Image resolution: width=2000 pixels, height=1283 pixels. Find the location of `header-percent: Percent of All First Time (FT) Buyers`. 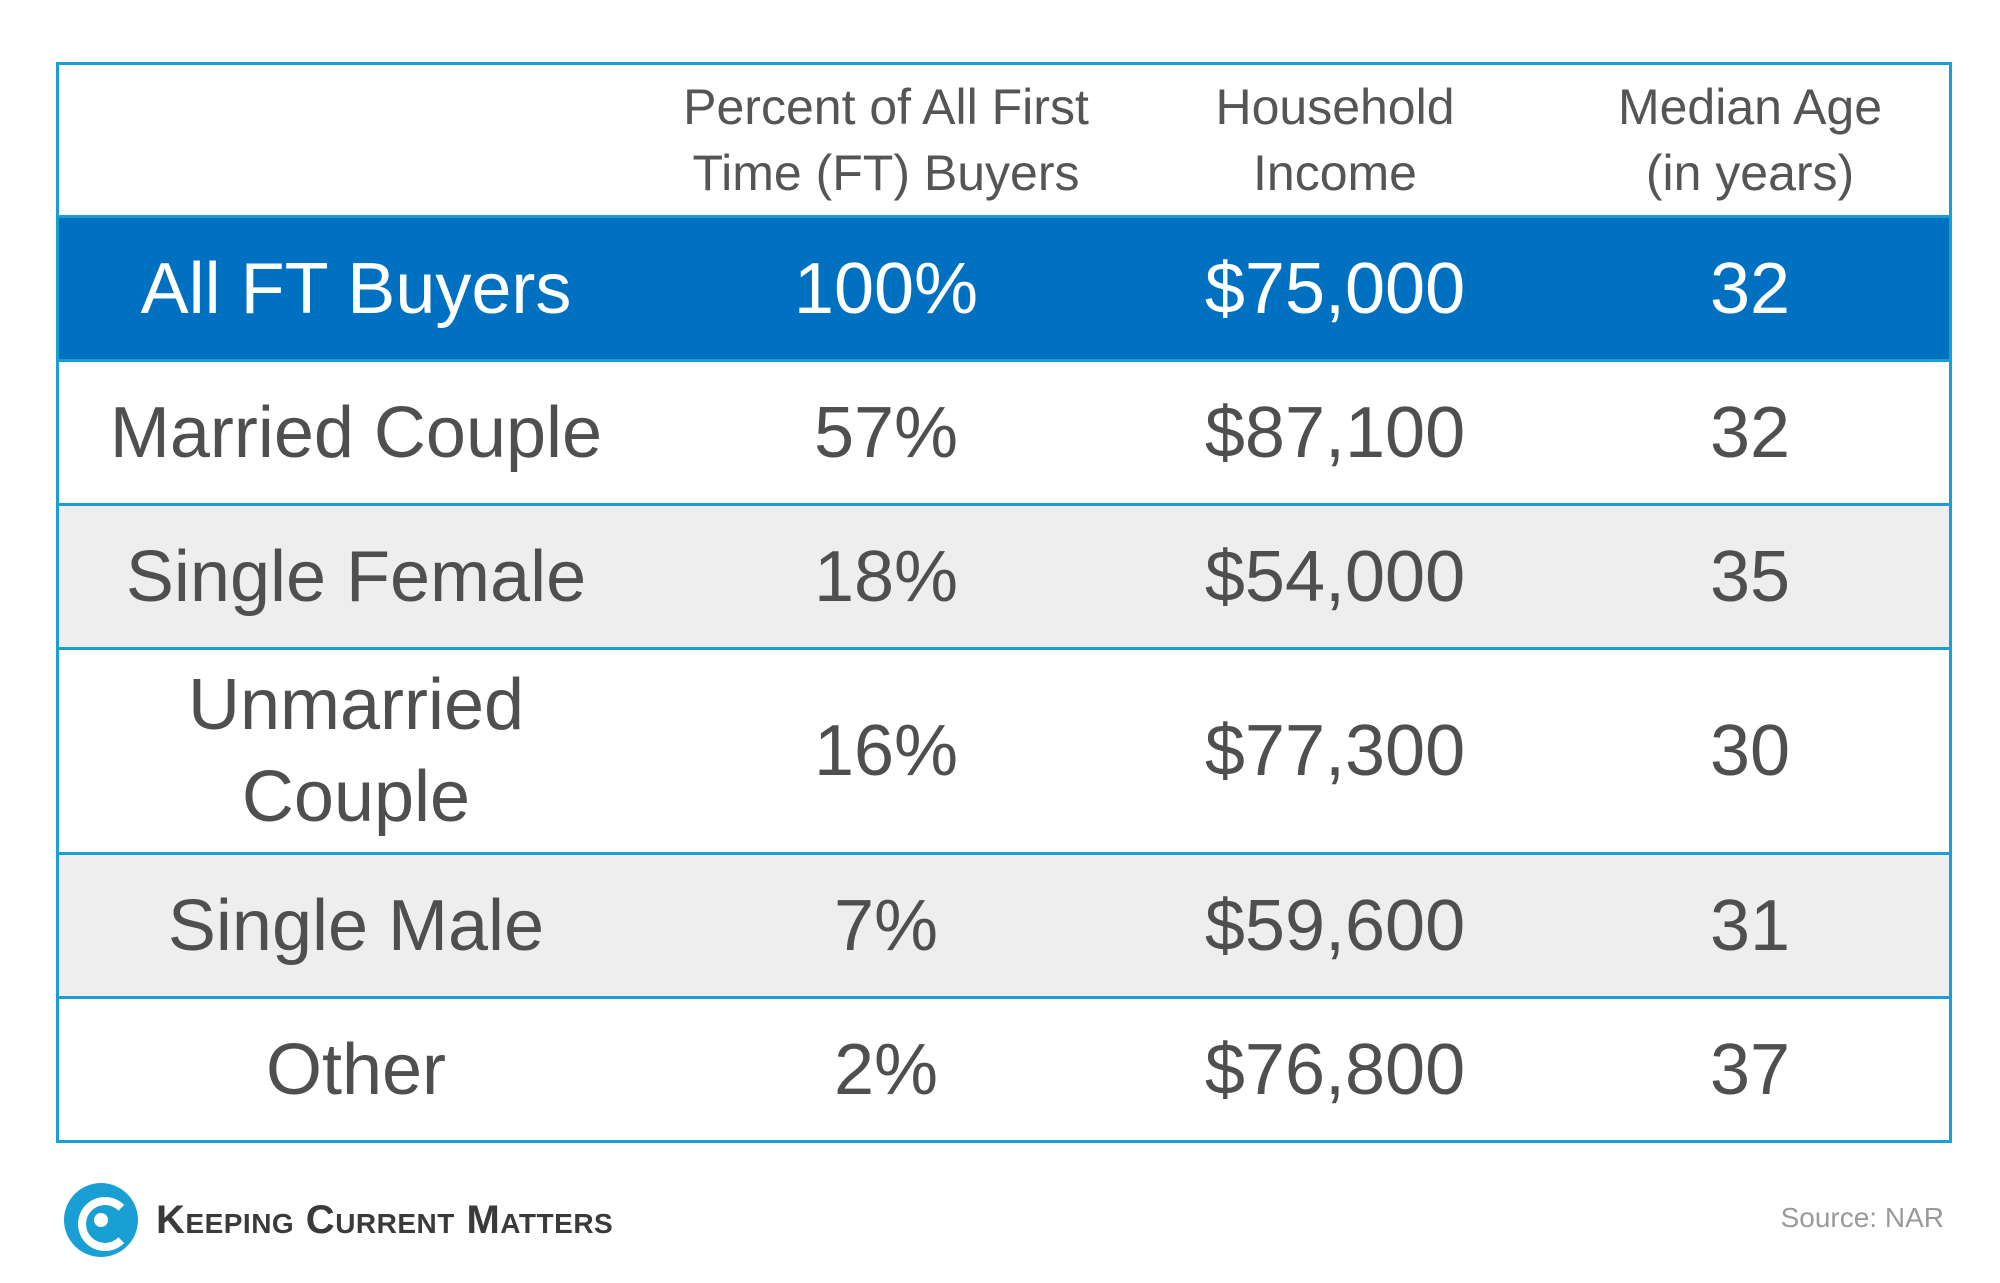

header-percent: Percent of All First Time (FT) Buyers is located at coordinates (886, 140).